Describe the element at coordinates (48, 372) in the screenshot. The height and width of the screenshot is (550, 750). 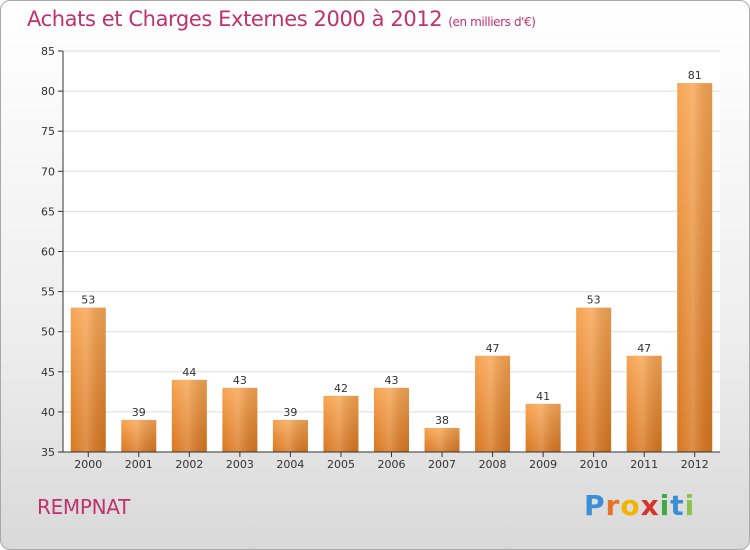
I see `y-tick-label: 45` at that location.